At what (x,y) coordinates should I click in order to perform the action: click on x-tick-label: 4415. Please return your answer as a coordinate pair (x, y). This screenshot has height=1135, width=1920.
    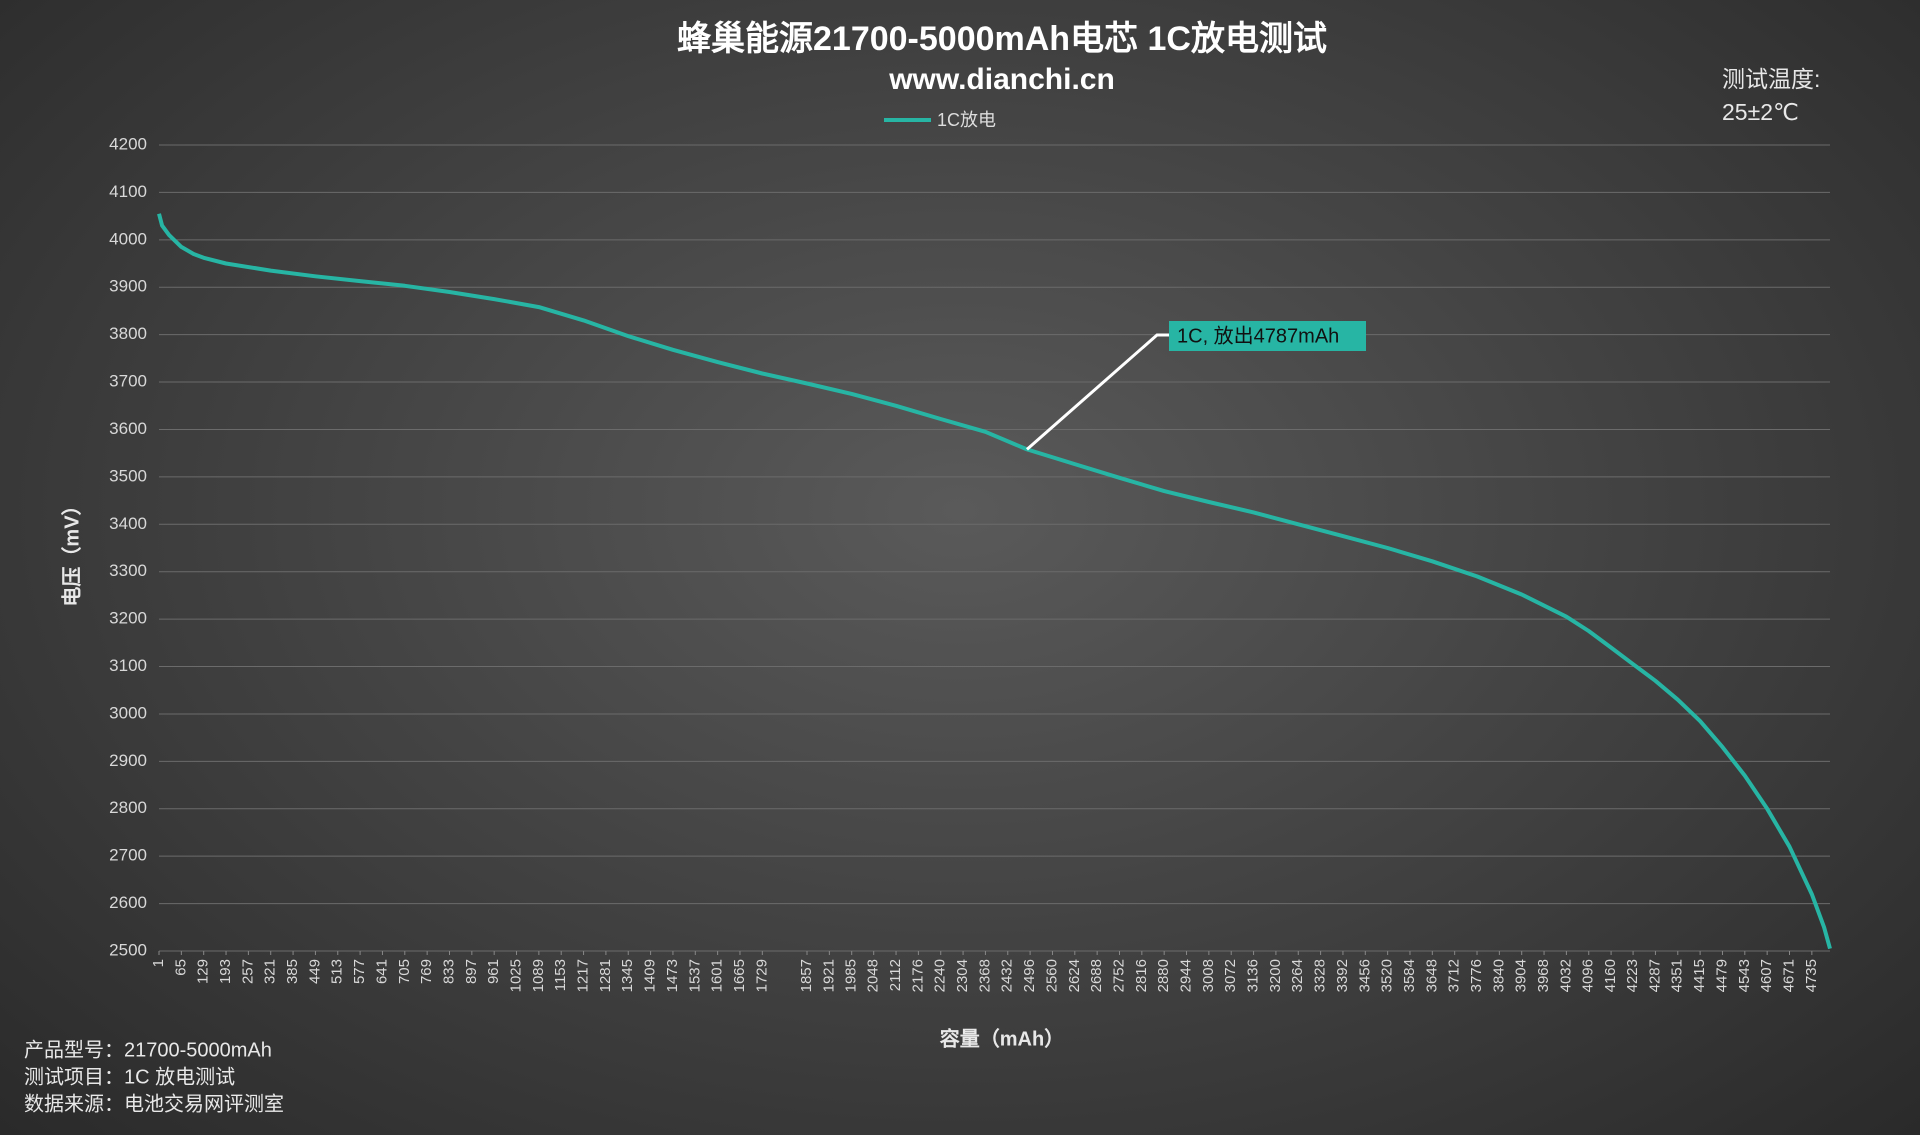
    Looking at the image, I should click on (1699, 975).